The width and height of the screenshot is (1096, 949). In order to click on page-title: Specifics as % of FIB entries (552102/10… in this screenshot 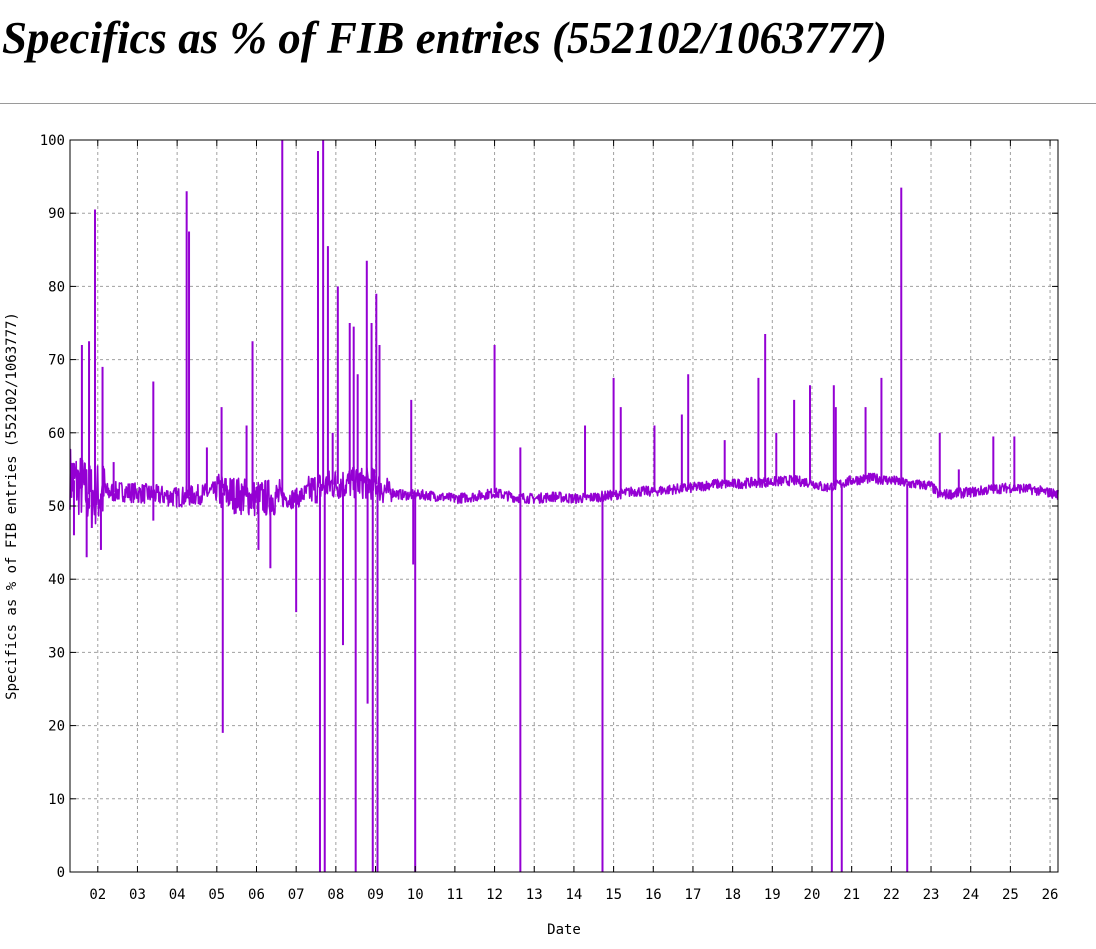, I will do `click(444, 38)`.